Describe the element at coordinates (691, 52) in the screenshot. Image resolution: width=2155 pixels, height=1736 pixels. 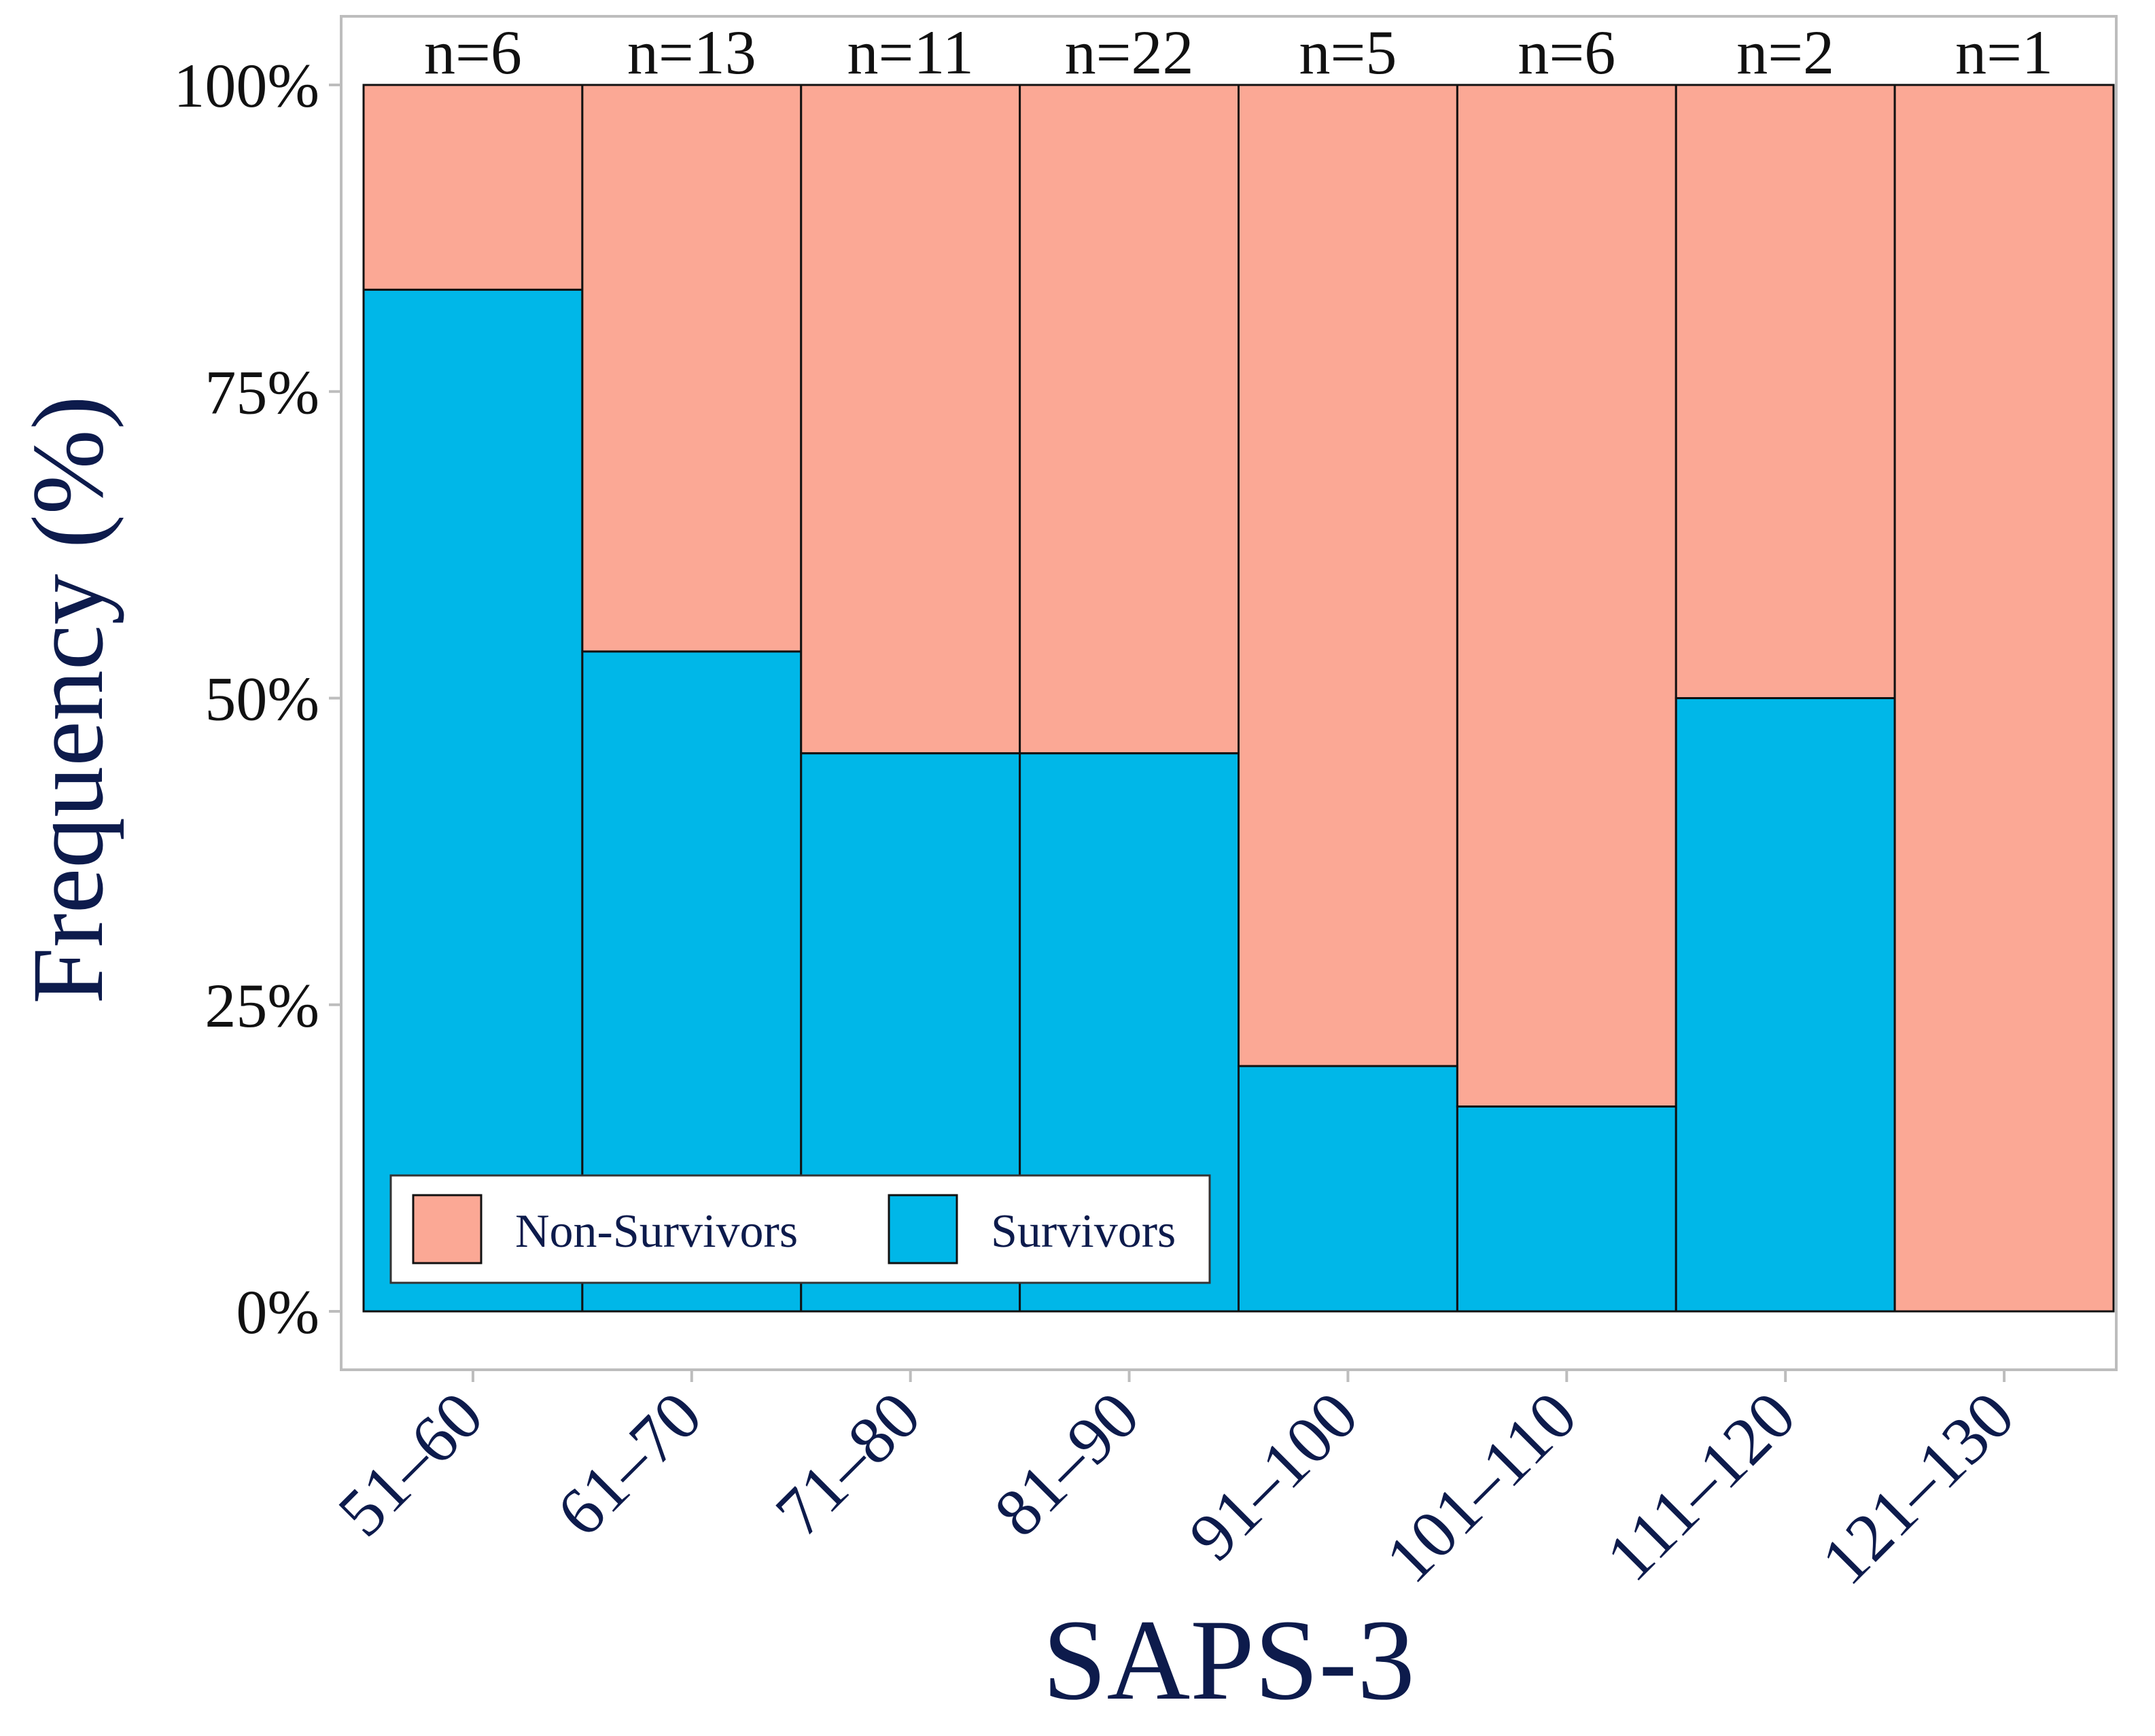
I see `count-label: n=13` at that location.